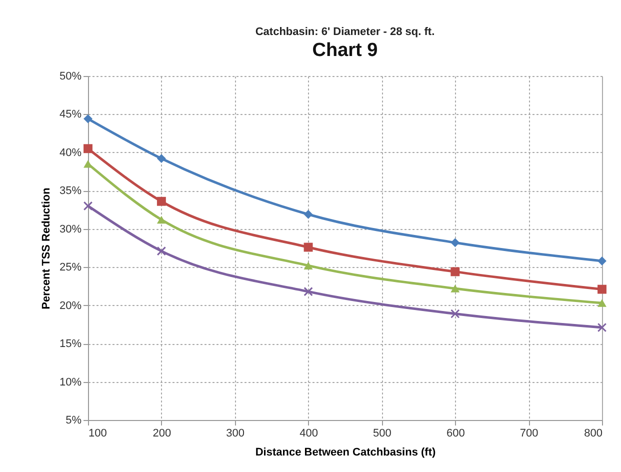 The width and height of the screenshot is (621, 472). I want to click on x-axis-title: Distance Between Catchbasins (ft), so click(345, 452).